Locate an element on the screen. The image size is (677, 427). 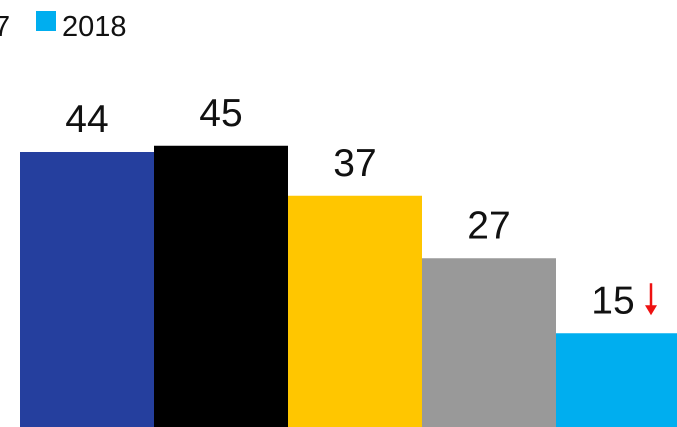
value-label-3: 37 is located at coordinates (354, 163).